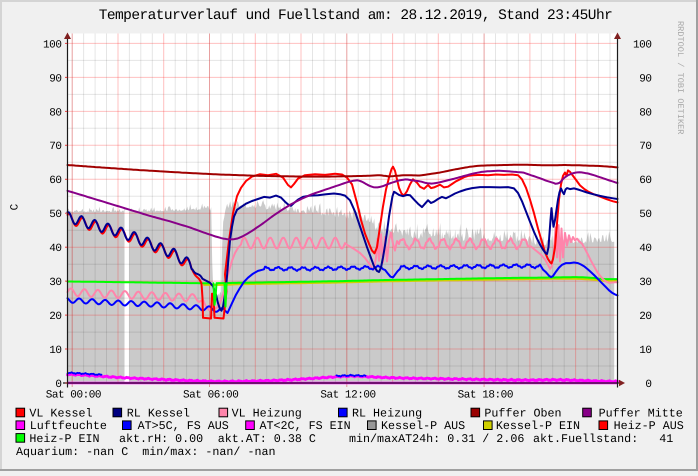 The image size is (698, 476). What do you see at coordinates (73, 396) in the screenshot?
I see `svg-text: Sat 00:00` at bounding box center [73, 396].